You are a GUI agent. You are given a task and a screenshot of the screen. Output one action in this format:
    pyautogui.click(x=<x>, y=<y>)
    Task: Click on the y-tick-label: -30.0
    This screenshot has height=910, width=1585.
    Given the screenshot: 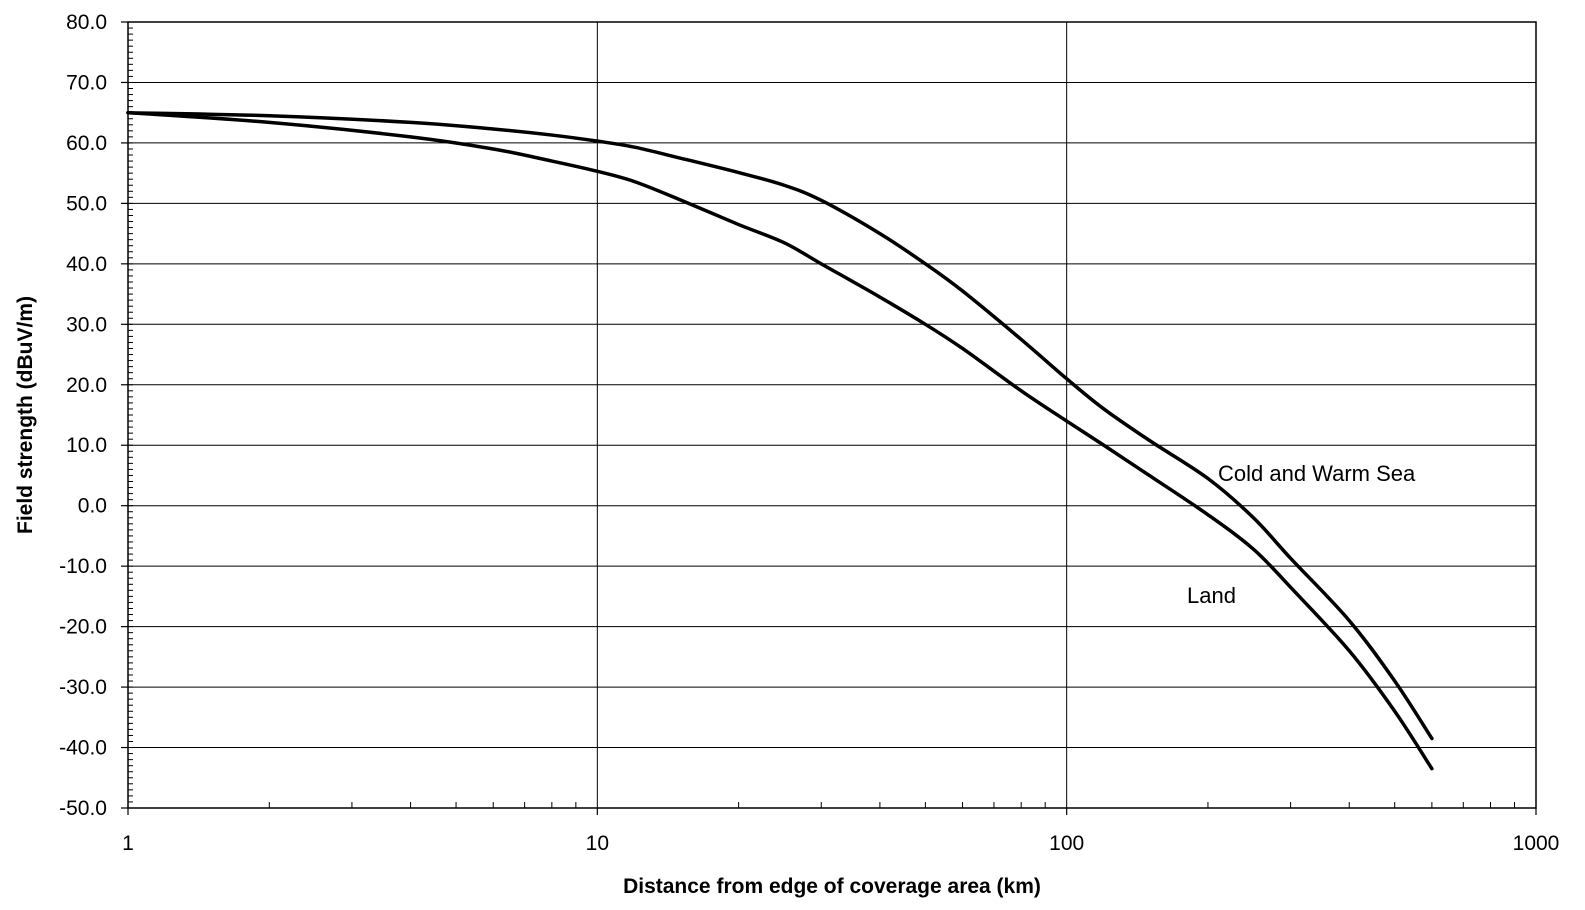 What is the action you would take?
    pyautogui.click(x=83, y=687)
    